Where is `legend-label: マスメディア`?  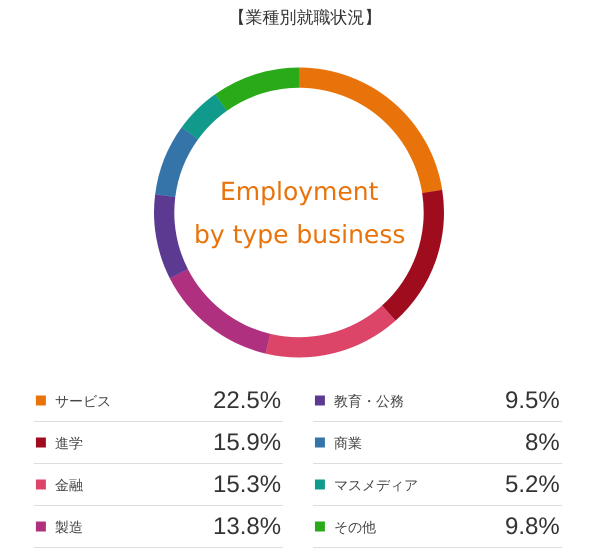
legend-label: マスメディア is located at coordinates (376, 485).